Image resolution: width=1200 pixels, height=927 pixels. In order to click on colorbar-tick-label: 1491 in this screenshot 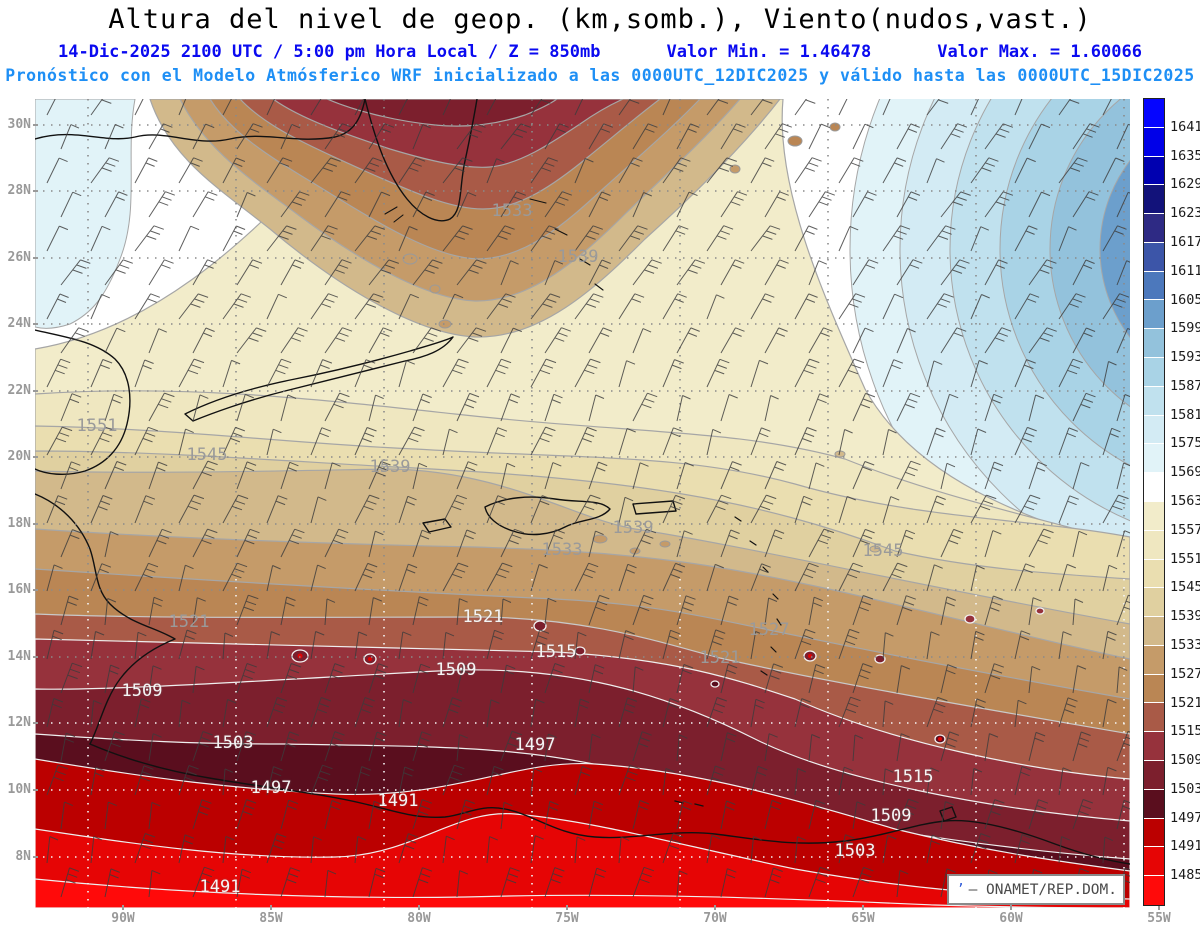, I will do `click(1185, 846)`.